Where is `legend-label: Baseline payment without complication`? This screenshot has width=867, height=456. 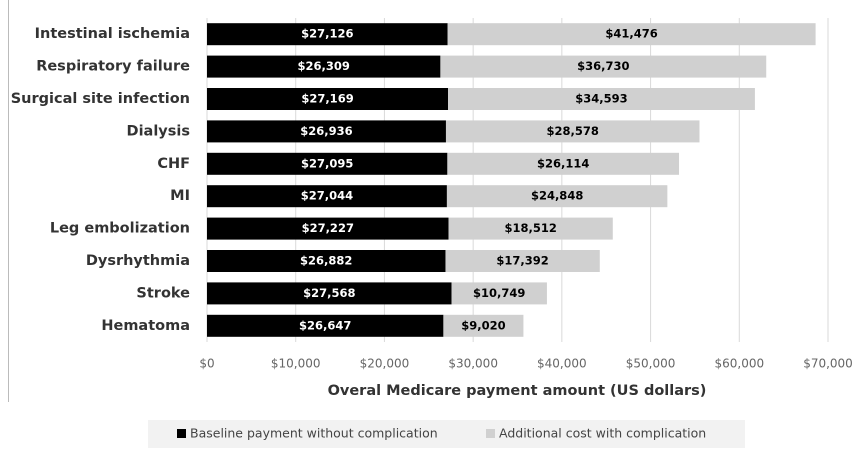
legend-label: Baseline payment without complication is located at coordinates (314, 433).